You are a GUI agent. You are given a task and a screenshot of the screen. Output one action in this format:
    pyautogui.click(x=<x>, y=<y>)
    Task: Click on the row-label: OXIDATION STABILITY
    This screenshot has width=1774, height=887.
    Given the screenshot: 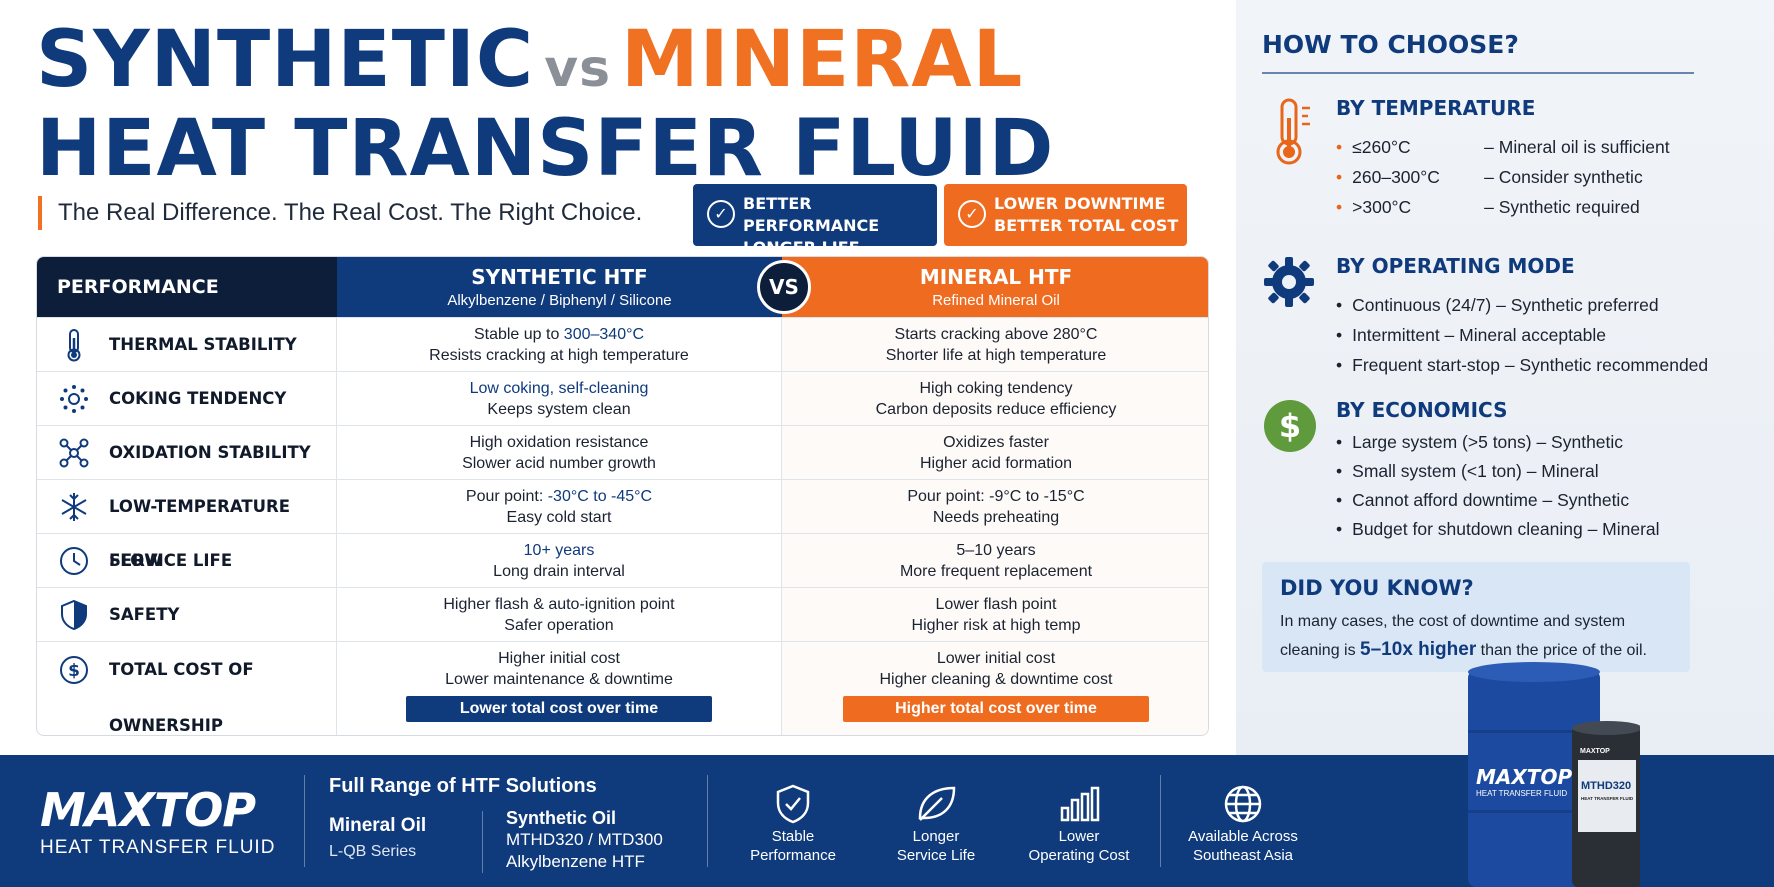 What is the action you would take?
    pyautogui.click(x=210, y=452)
    